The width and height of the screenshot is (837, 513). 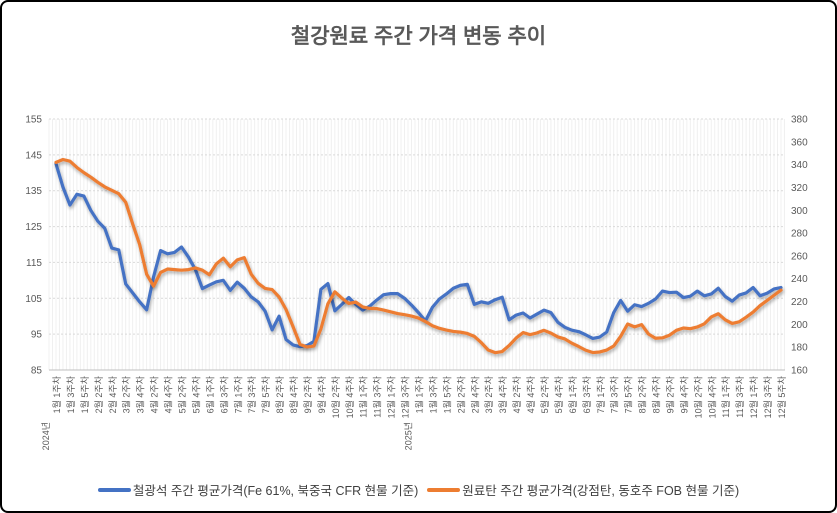 What do you see at coordinates (114, 489) in the screenshot?
I see `iron-ore-line-swatch` at bounding box center [114, 489].